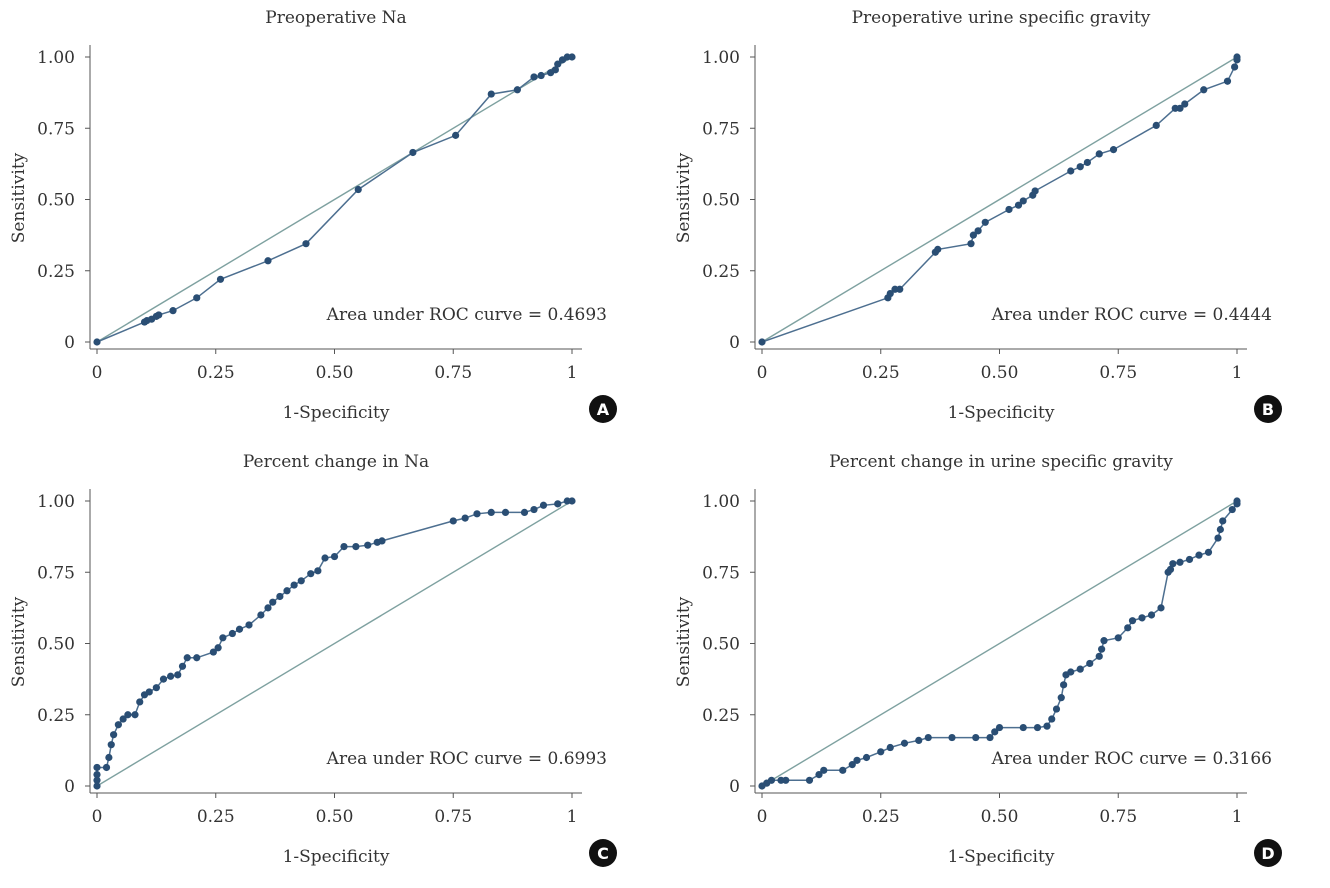  Describe the element at coordinates (335, 18) in the screenshot. I see `chart-title: Preoperative Na` at that location.